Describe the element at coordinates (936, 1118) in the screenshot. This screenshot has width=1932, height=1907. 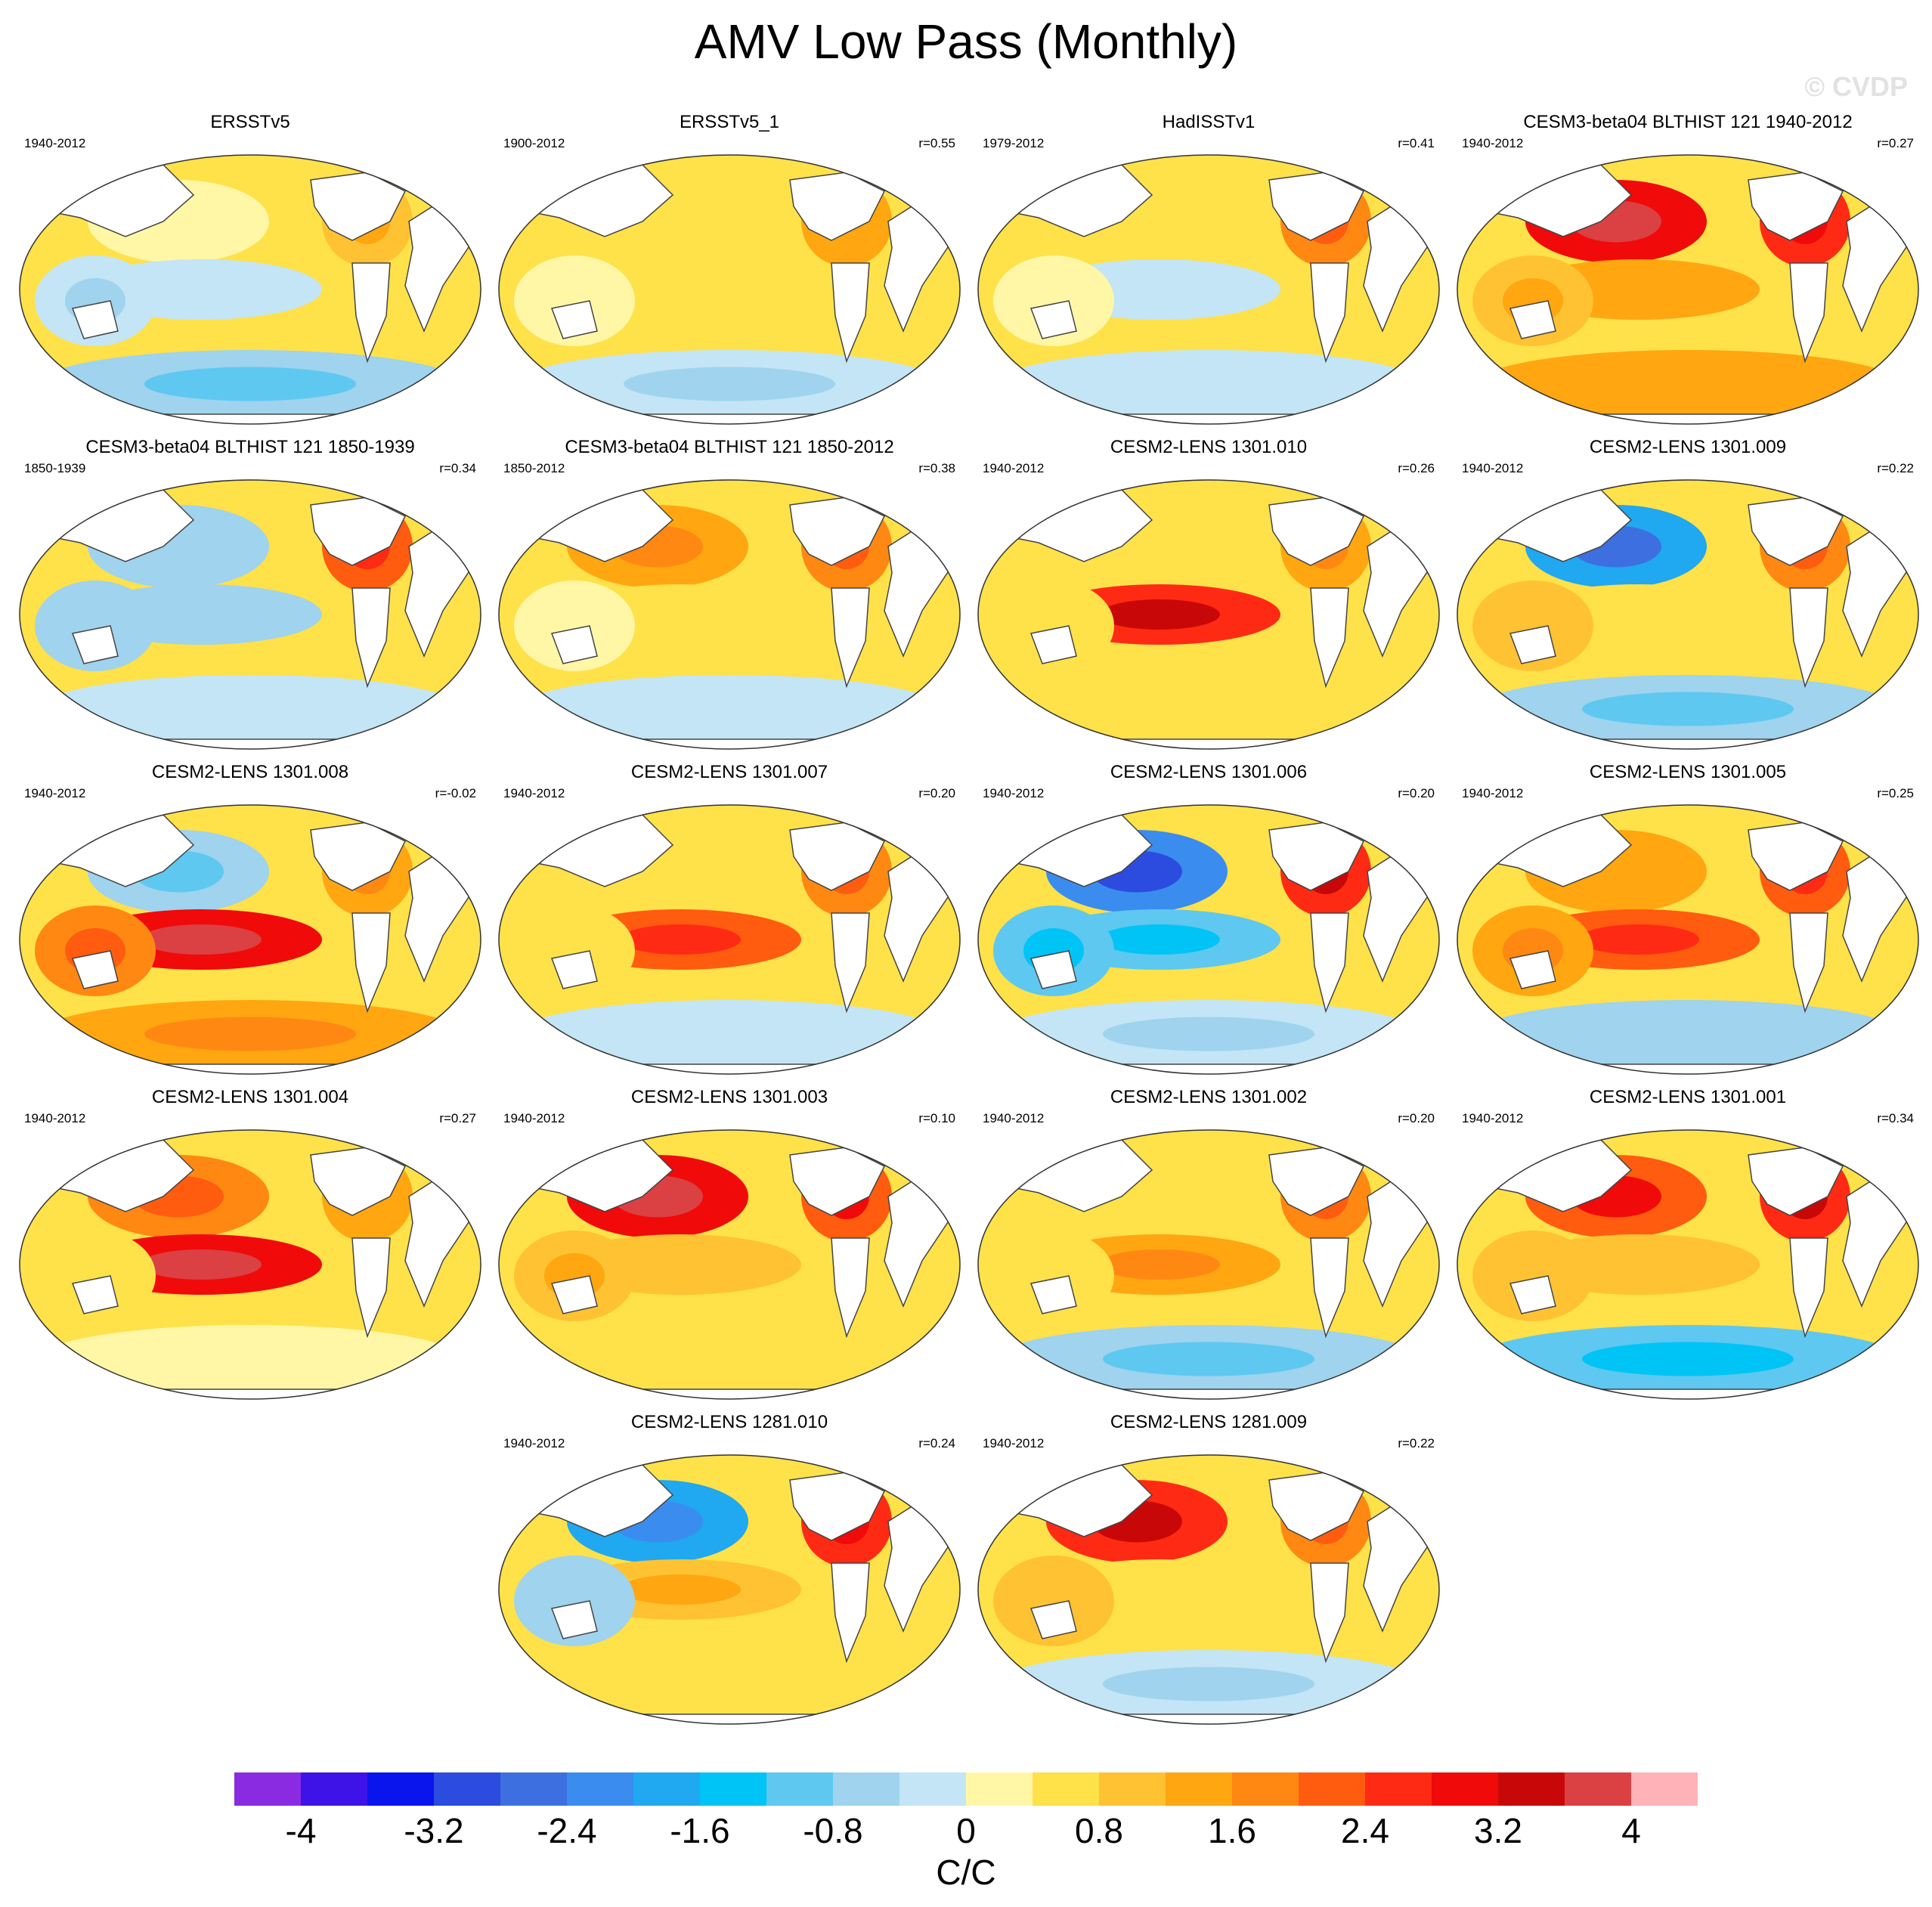
I see `panel-correlation: r=0.10` at that location.